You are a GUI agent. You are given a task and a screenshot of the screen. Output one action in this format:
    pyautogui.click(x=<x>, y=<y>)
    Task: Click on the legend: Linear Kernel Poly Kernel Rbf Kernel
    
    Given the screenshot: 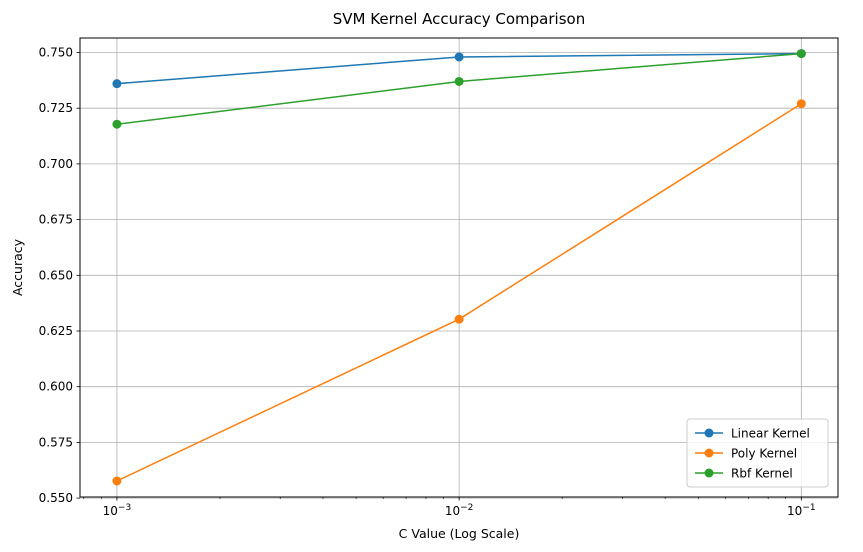 What is the action you would take?
    pyautogui.click(x=757, y=453)
    